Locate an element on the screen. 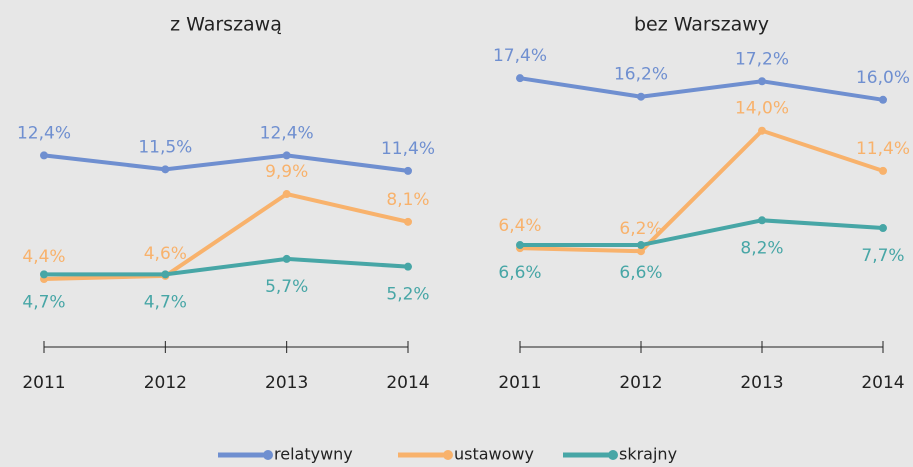  data-label: 14,0% is located at coordinates (762, 109).